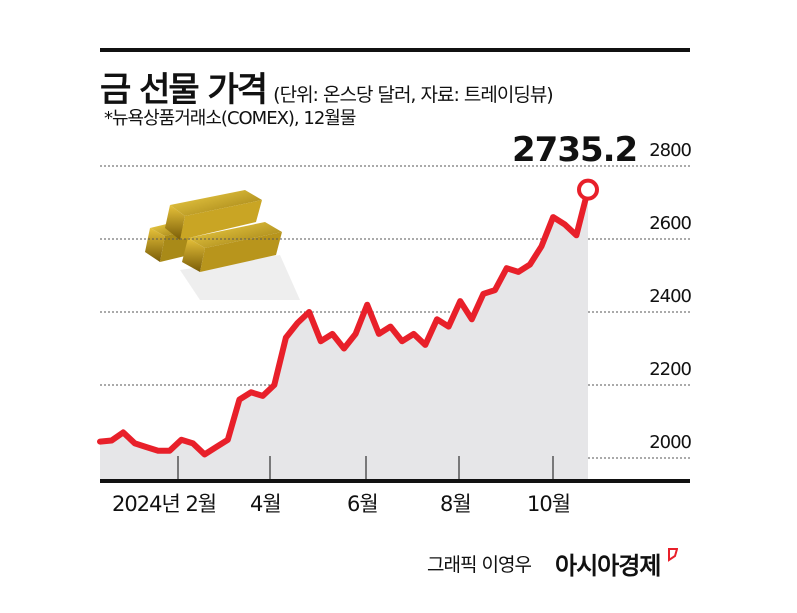 The width and height of the screenshot is (797, 613). Describe the element at coordinates (670, 369) in the screenshot. I see `y-tick-label: 2200` at that location.